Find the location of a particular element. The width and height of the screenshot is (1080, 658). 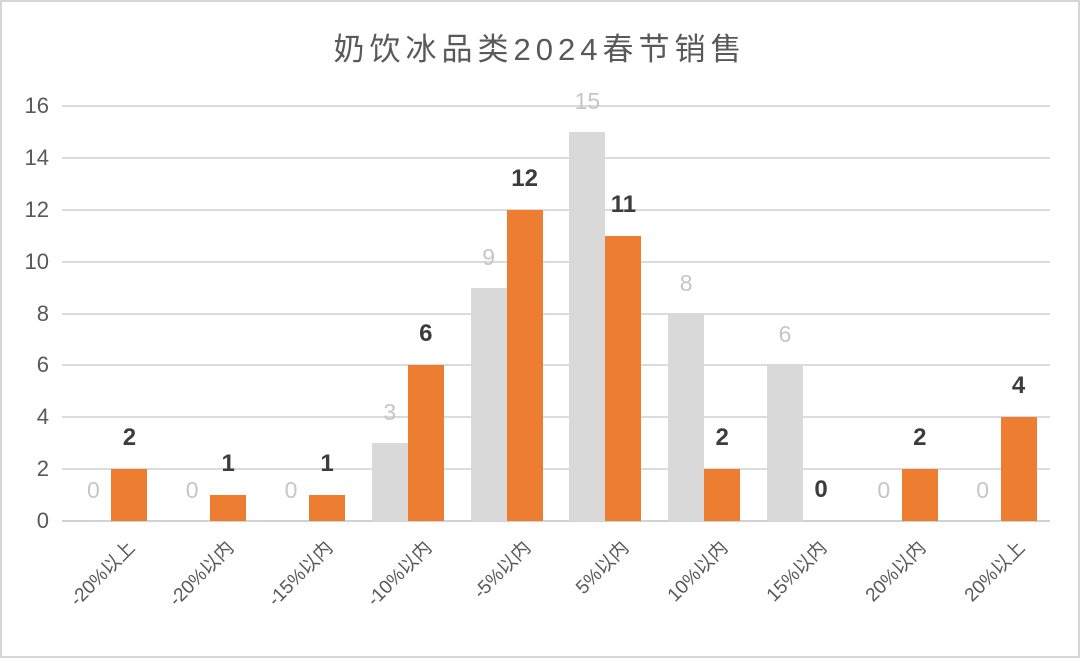

orange-series-value-label: 12 is located at coordinates (524, 178).